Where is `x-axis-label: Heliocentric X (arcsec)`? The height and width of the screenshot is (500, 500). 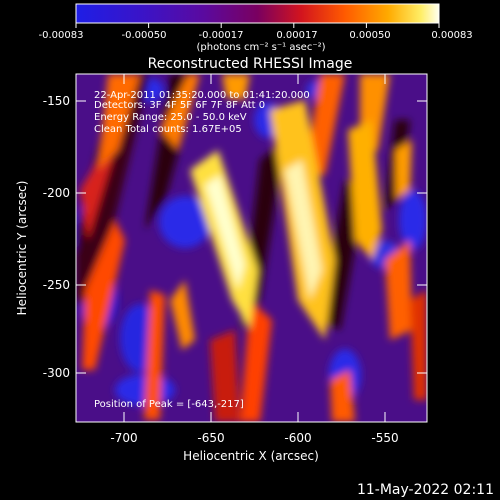
x-axis-label: Heliocentric X (arcsec) is located at coordinates (251, 456).